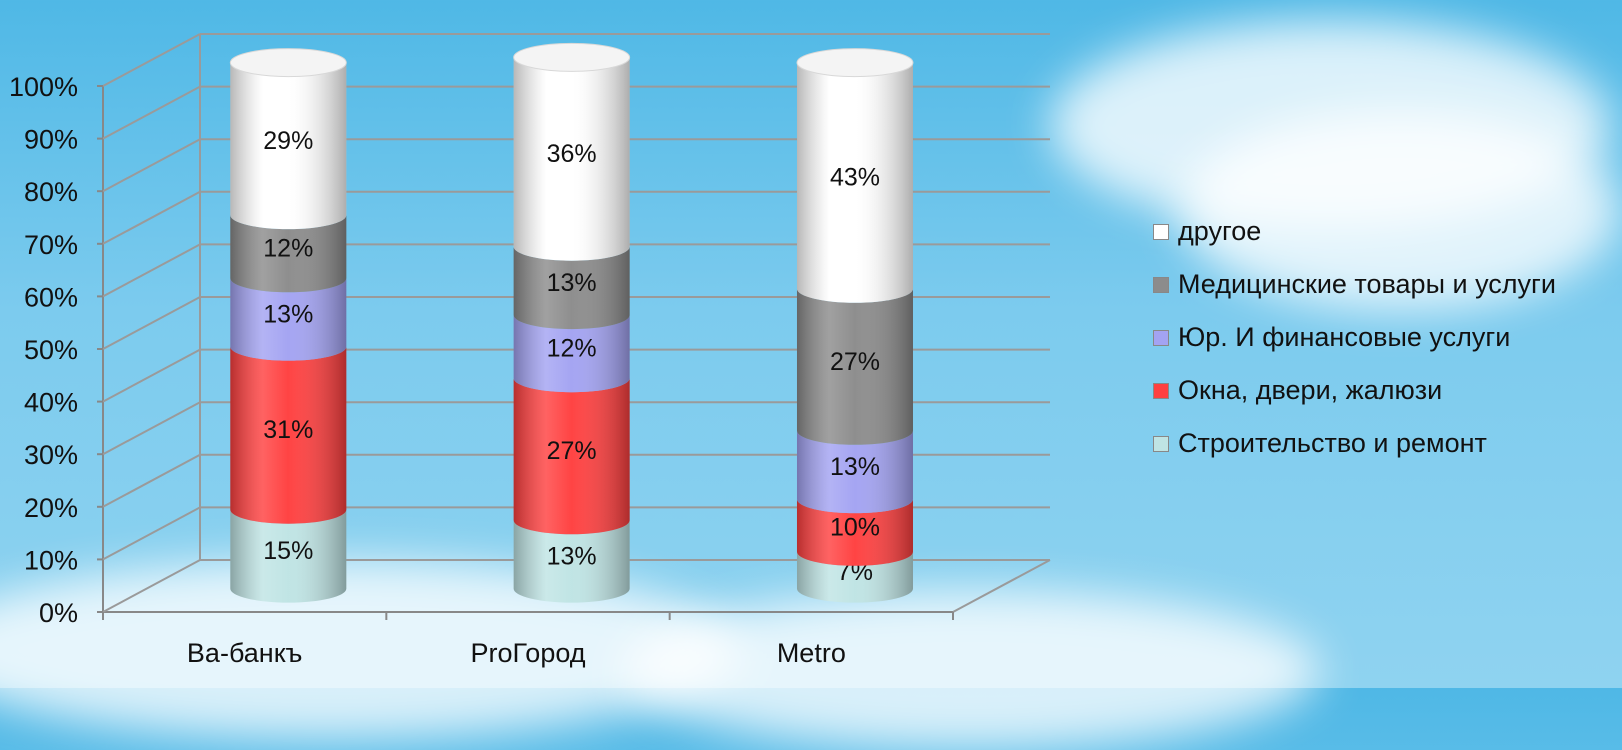 This screenshot has width=1622, height=750. I want to click on legend-label: другое, so click(1220, 231).